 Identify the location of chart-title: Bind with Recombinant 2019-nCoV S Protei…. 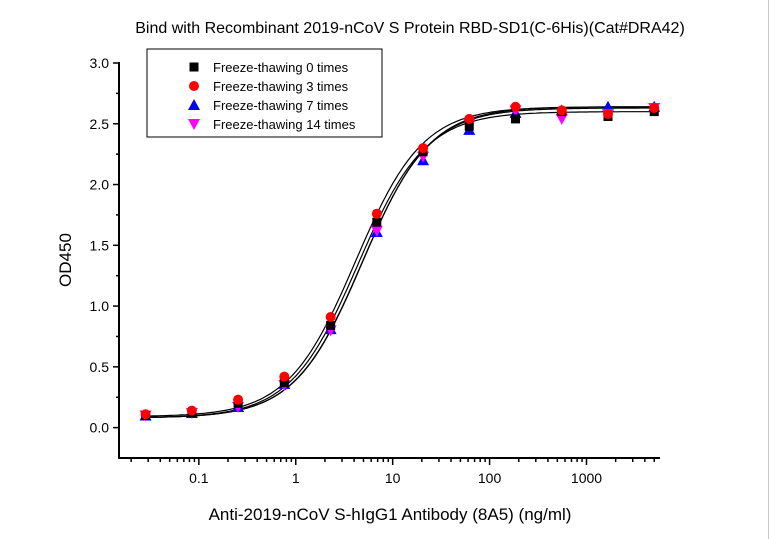
(410, 28).